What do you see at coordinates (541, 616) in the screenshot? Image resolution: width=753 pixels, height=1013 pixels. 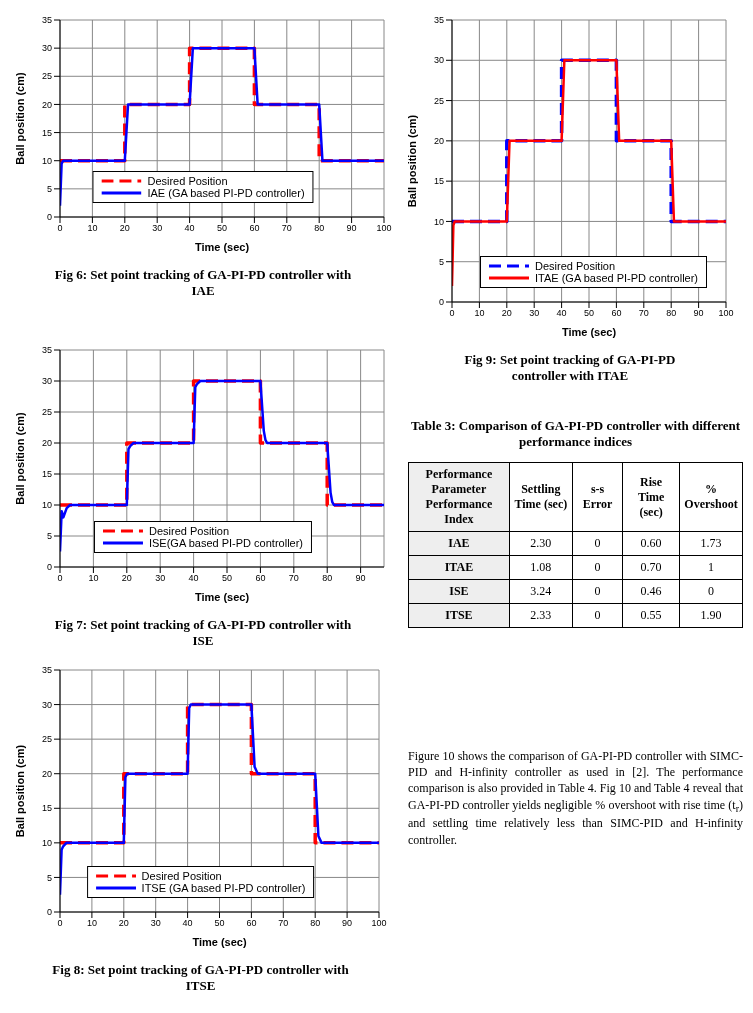 I see `text: 2.33` at bounding box center [541, 616].